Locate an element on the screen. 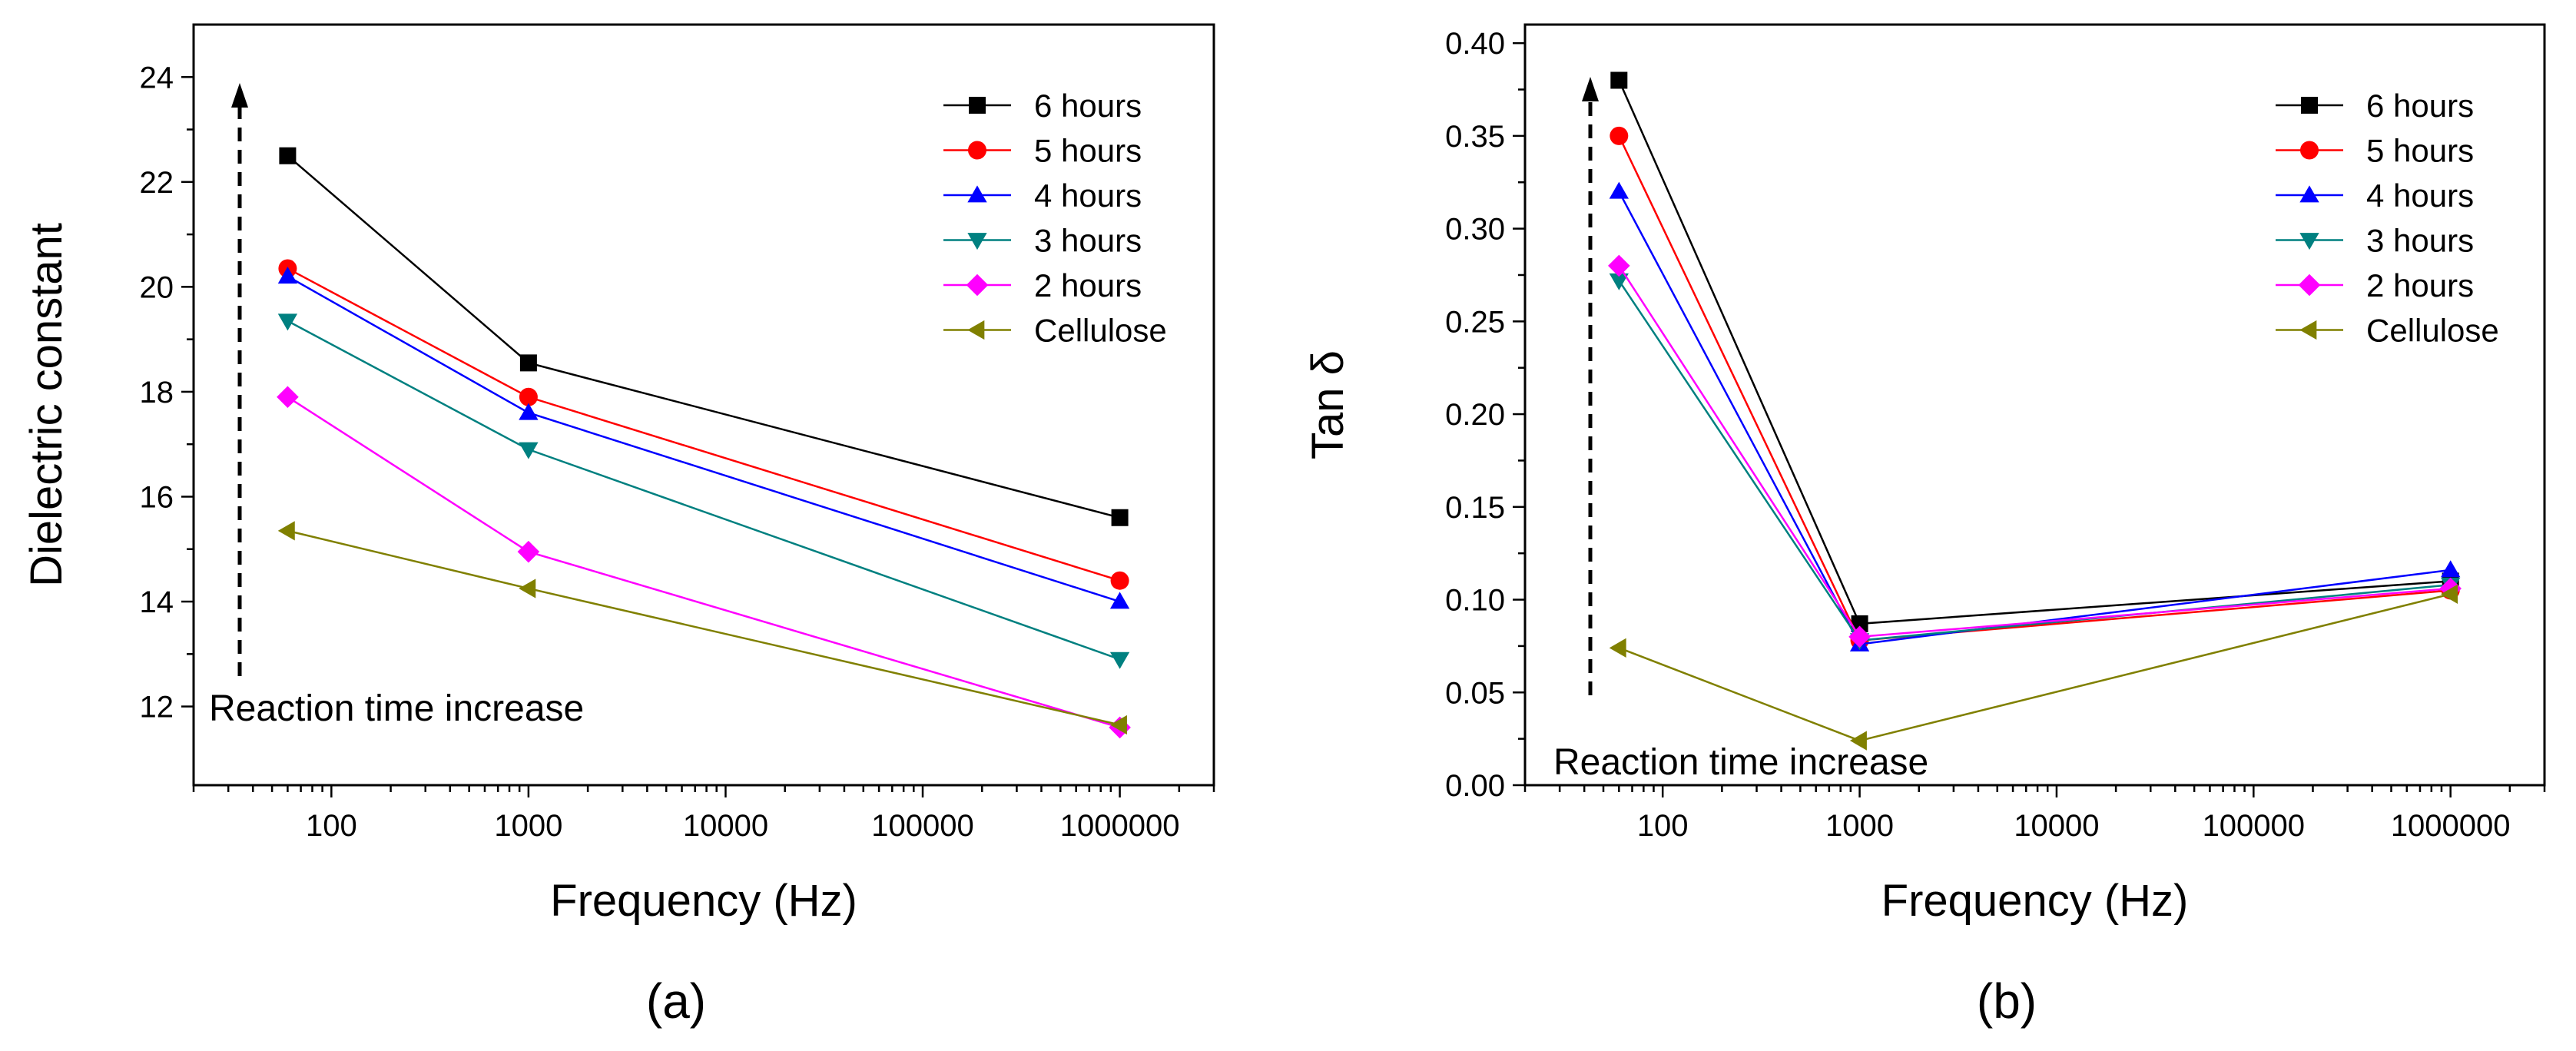 The image size is (2576, 1051). annotation-text: Reaction time increase is located at coordinates (396, 708).